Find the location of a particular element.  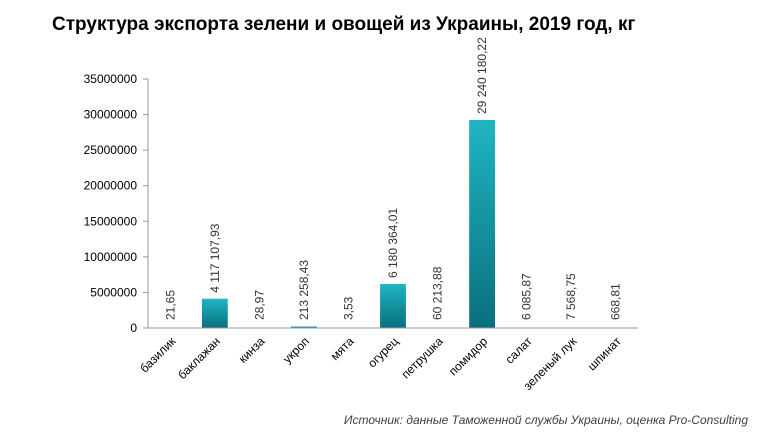

x-tick-label-5: огурец is located at coordinates (383, 352).